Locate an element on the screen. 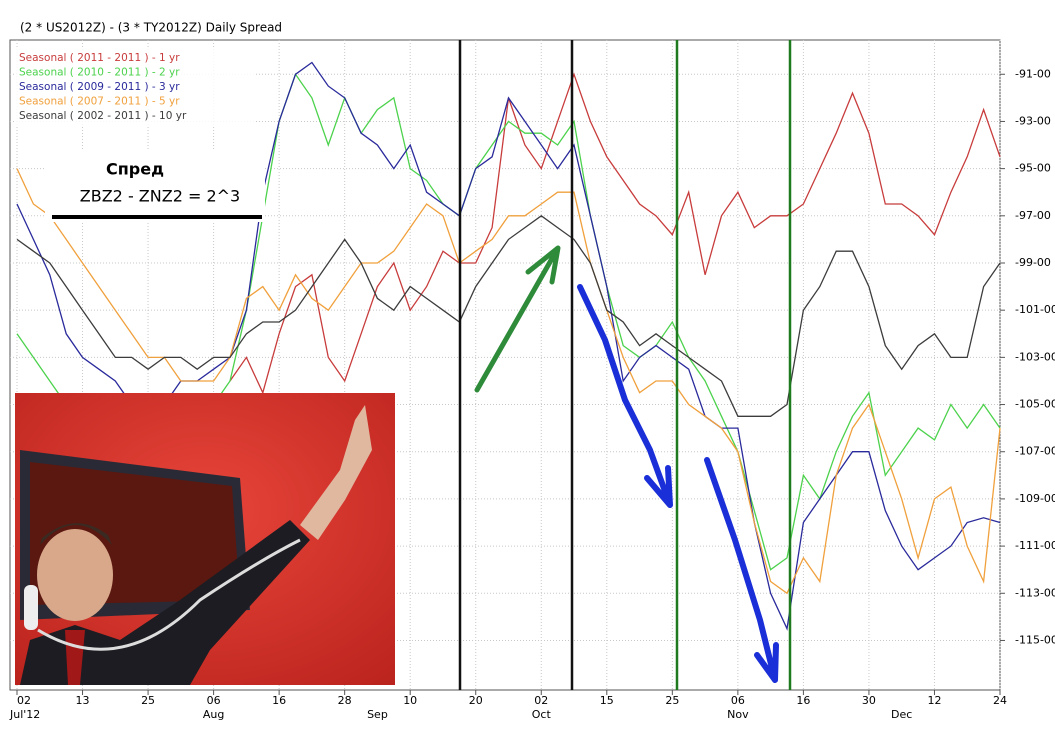 This screenshot has height=729, width=1055. legend-entry: Seasonal ( 2009 - 2011 ) - 3 yr is located at coordinates (99, 87).